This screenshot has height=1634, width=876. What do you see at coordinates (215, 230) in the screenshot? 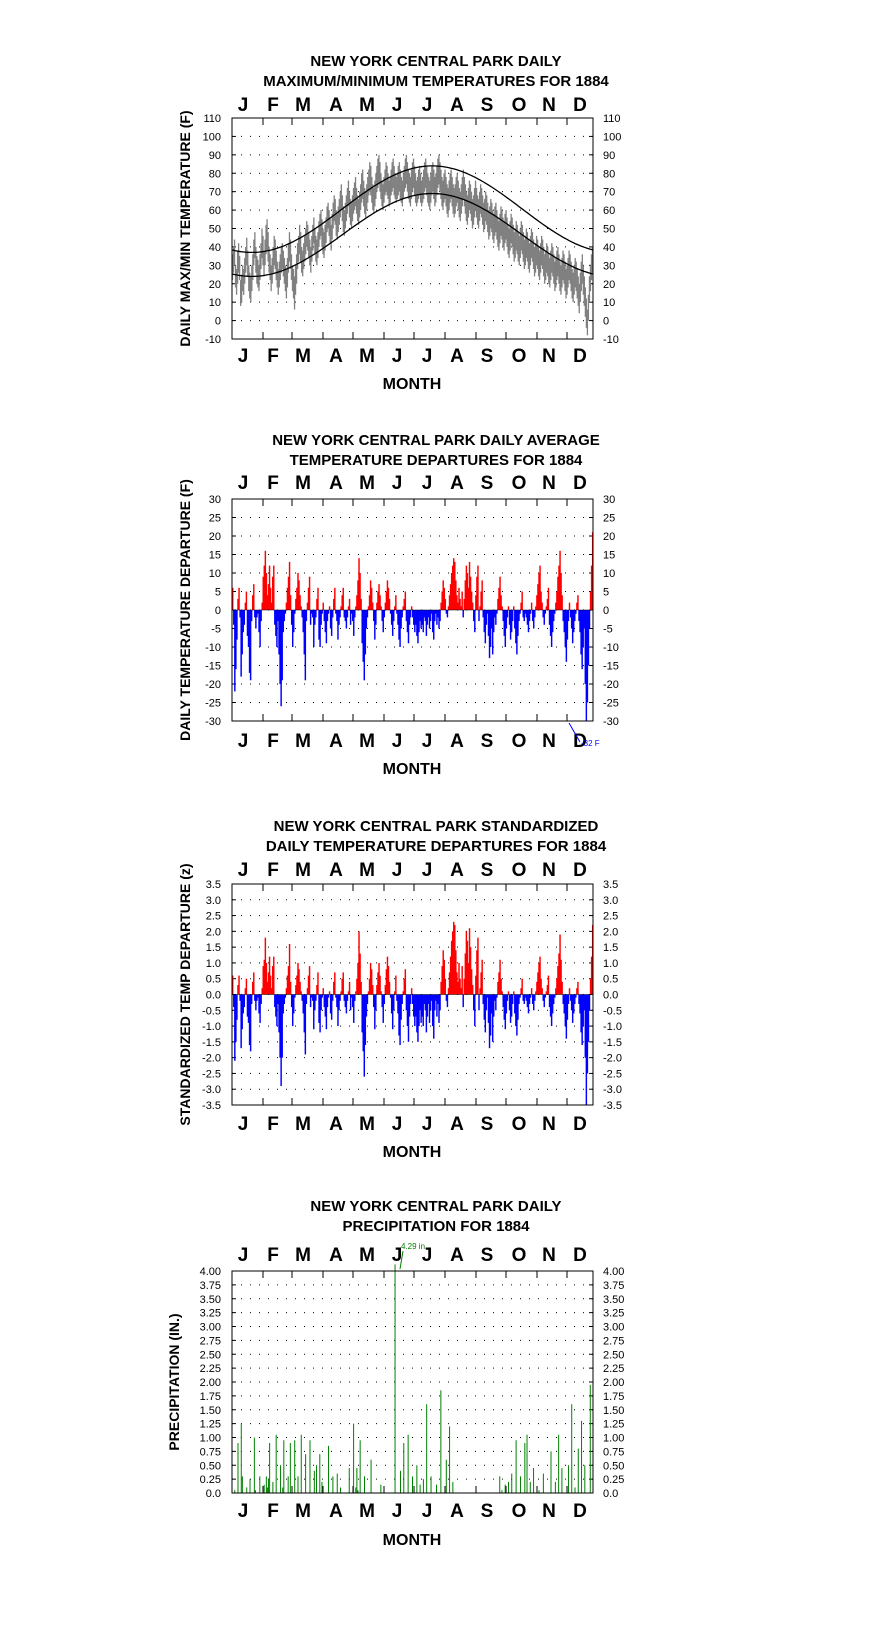
I see `y-tick-label-left: 50` at bounding box center [215, 230].